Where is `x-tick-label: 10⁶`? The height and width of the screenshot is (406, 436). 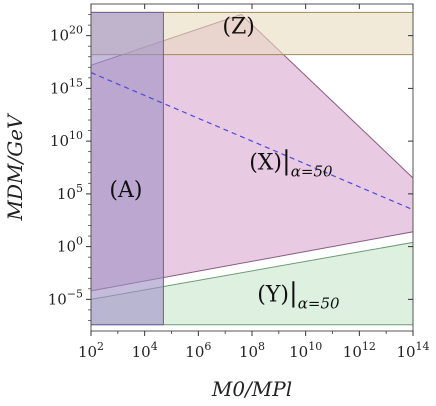 x-tick-label: 10⁶ is located at coordinates (198, 350).